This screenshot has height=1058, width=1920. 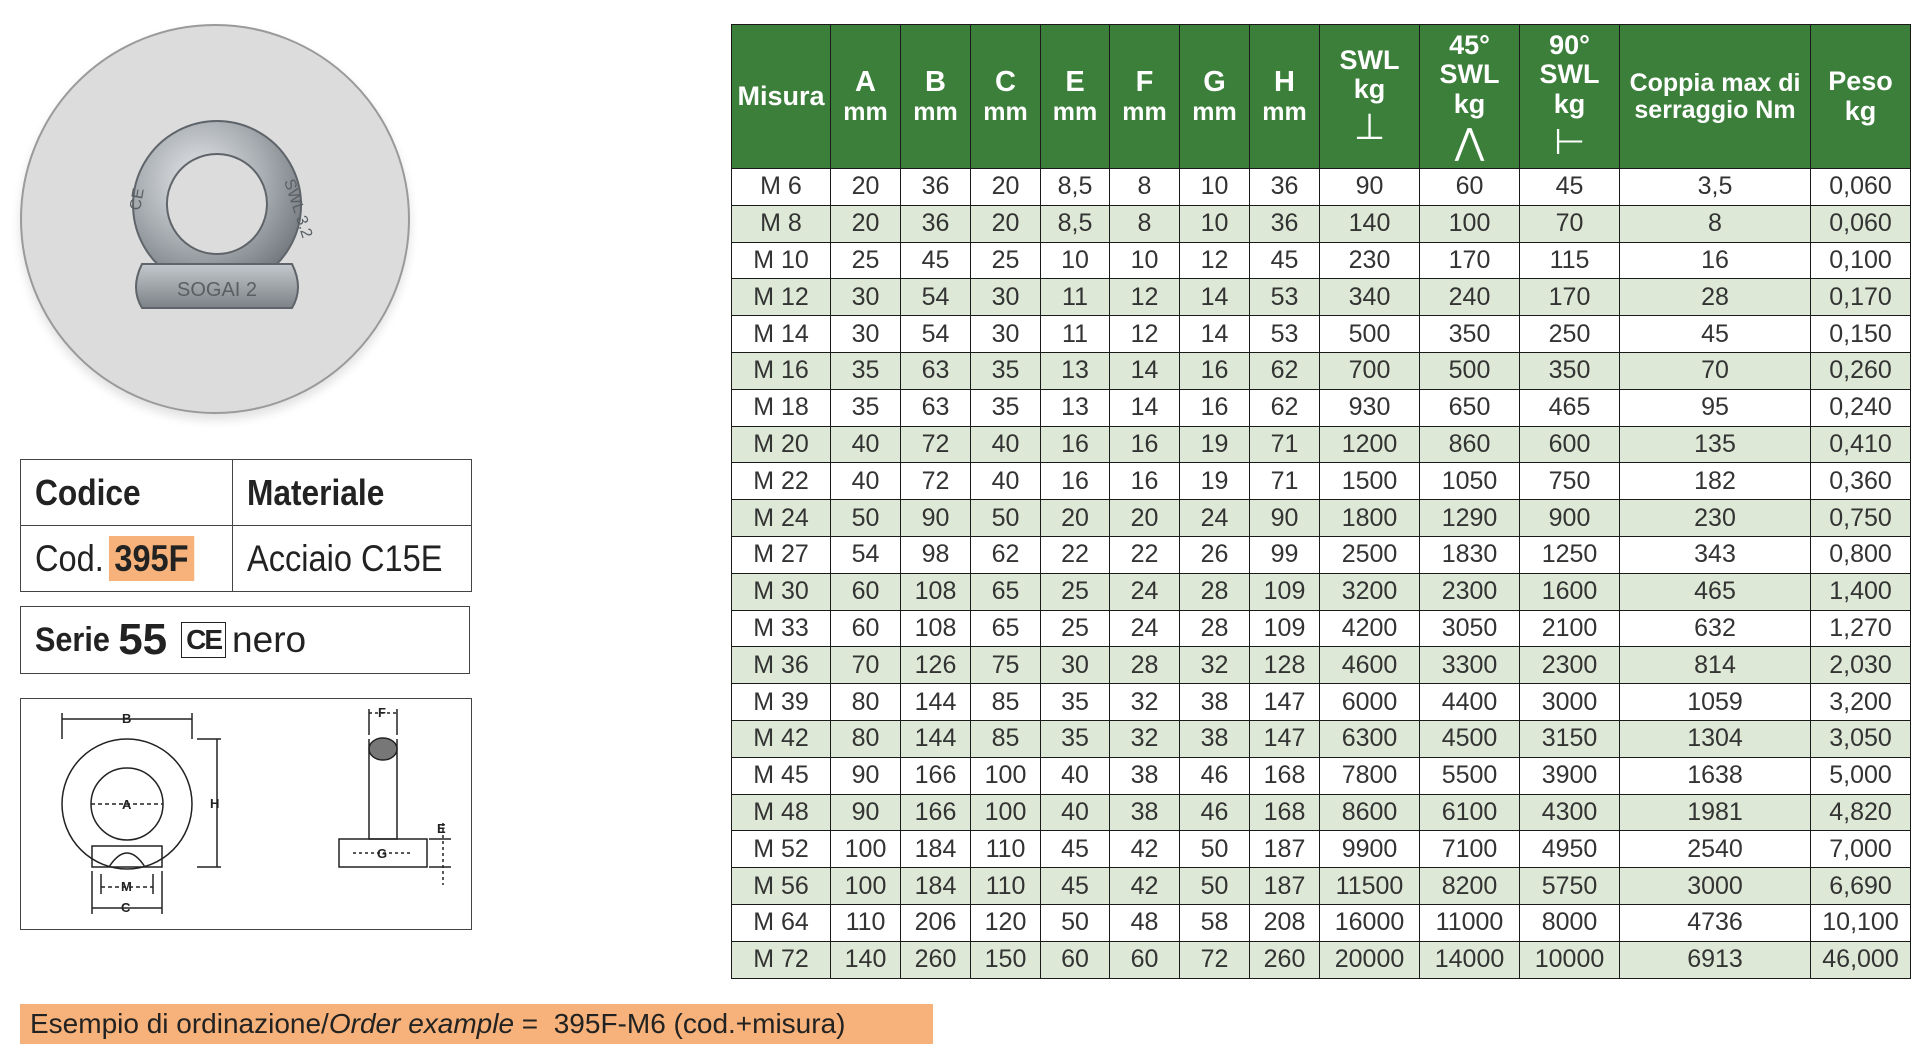 I want to click on value-cell: 700, so click(x=1369, y=370).